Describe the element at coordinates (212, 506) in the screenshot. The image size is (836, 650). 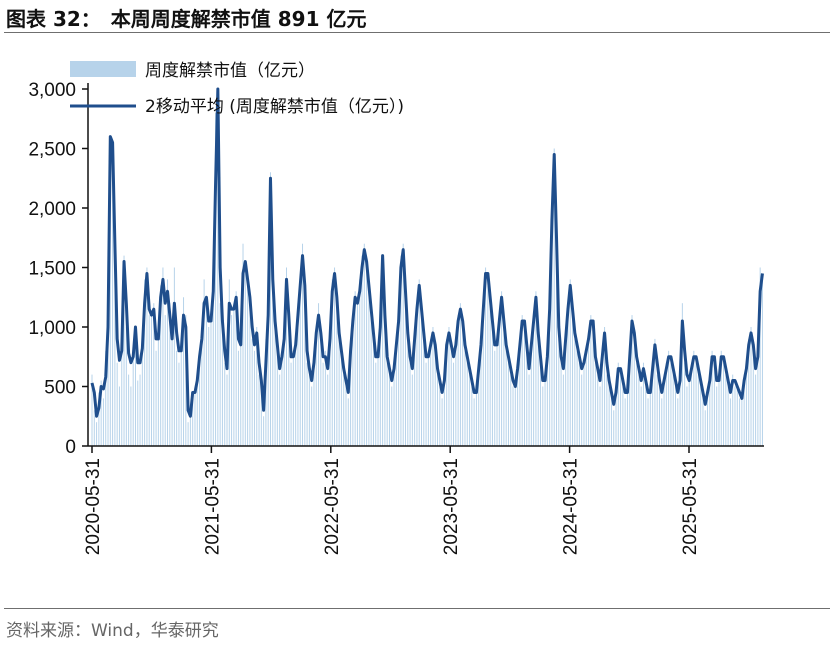
I see `x-tick-label: 2021-05-31` at that location.